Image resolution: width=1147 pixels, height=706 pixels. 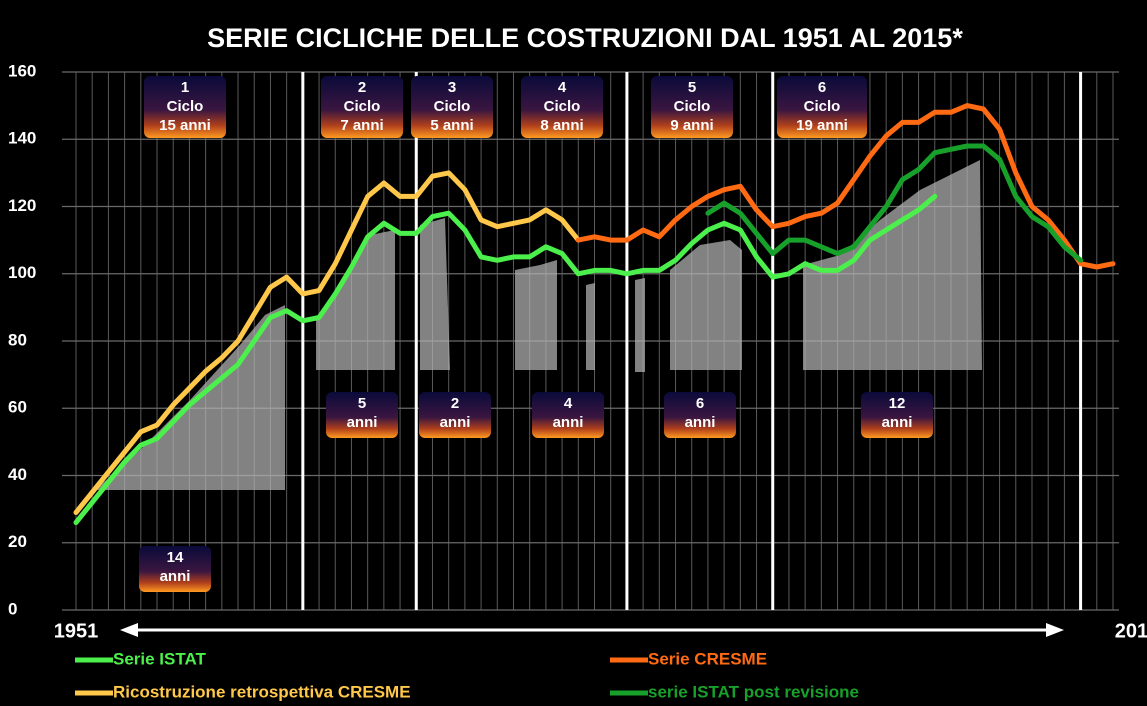 What do you see at coordinates (22, 205) in the screenshot?
I see `y-tick-label: 120` at bounding box center [22, 205].